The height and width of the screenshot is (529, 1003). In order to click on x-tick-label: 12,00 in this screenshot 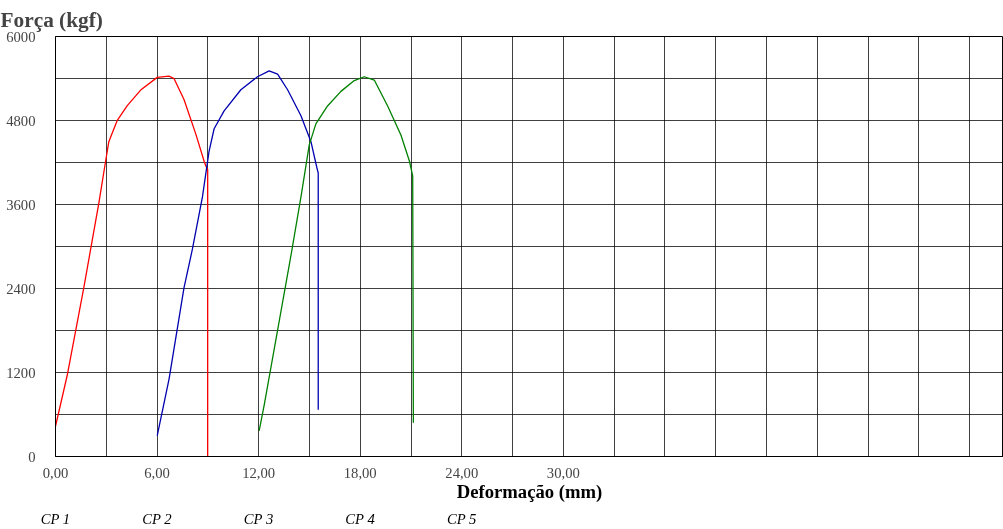, I will do `click(259, 472)`.